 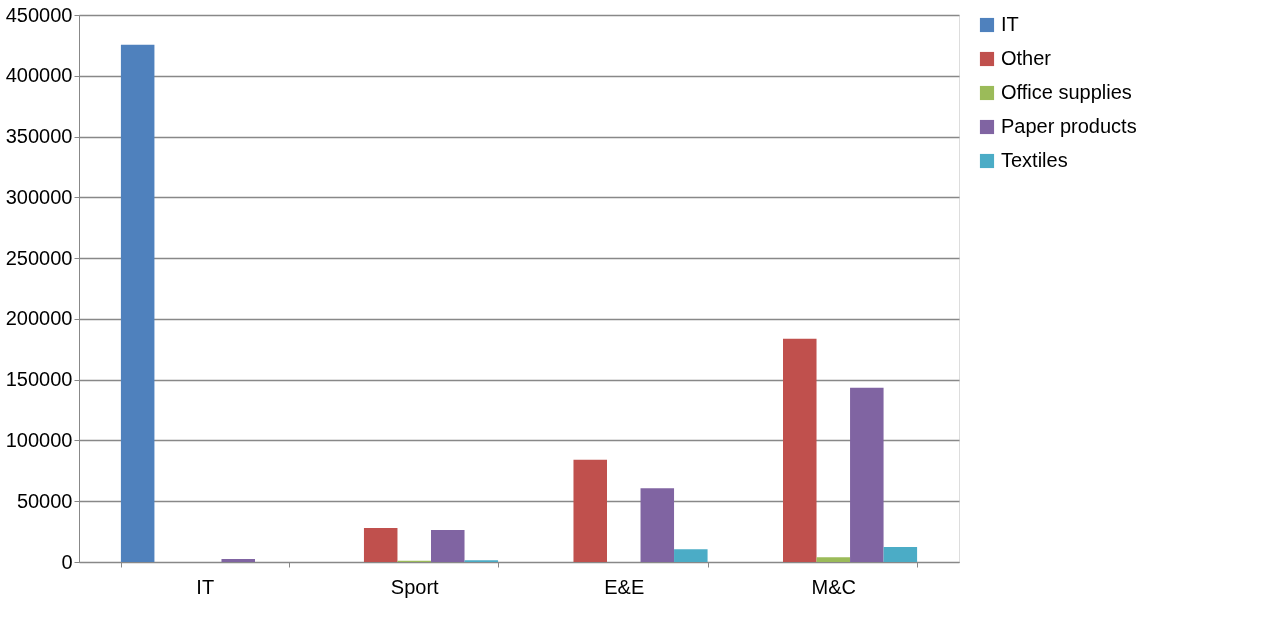 I want to click on y-tick-label: 450000, so click(x=39, y=14).